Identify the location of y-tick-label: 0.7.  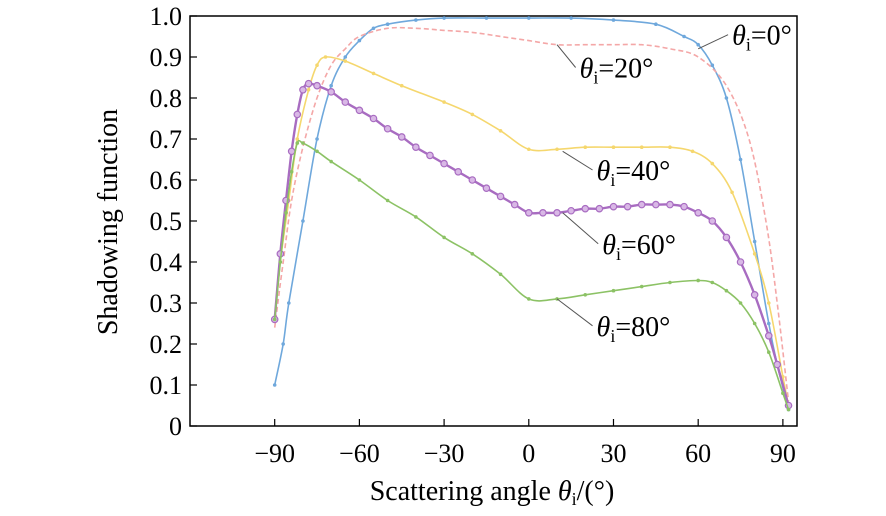
(166, 139).